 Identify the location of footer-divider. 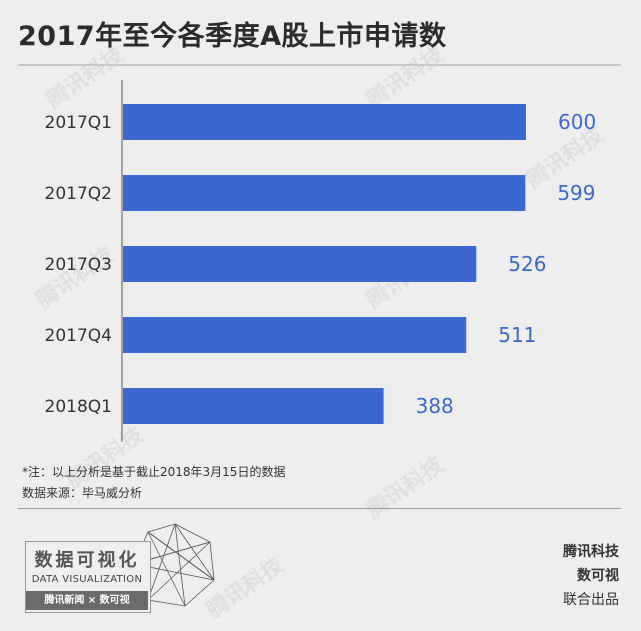
(319, 508).